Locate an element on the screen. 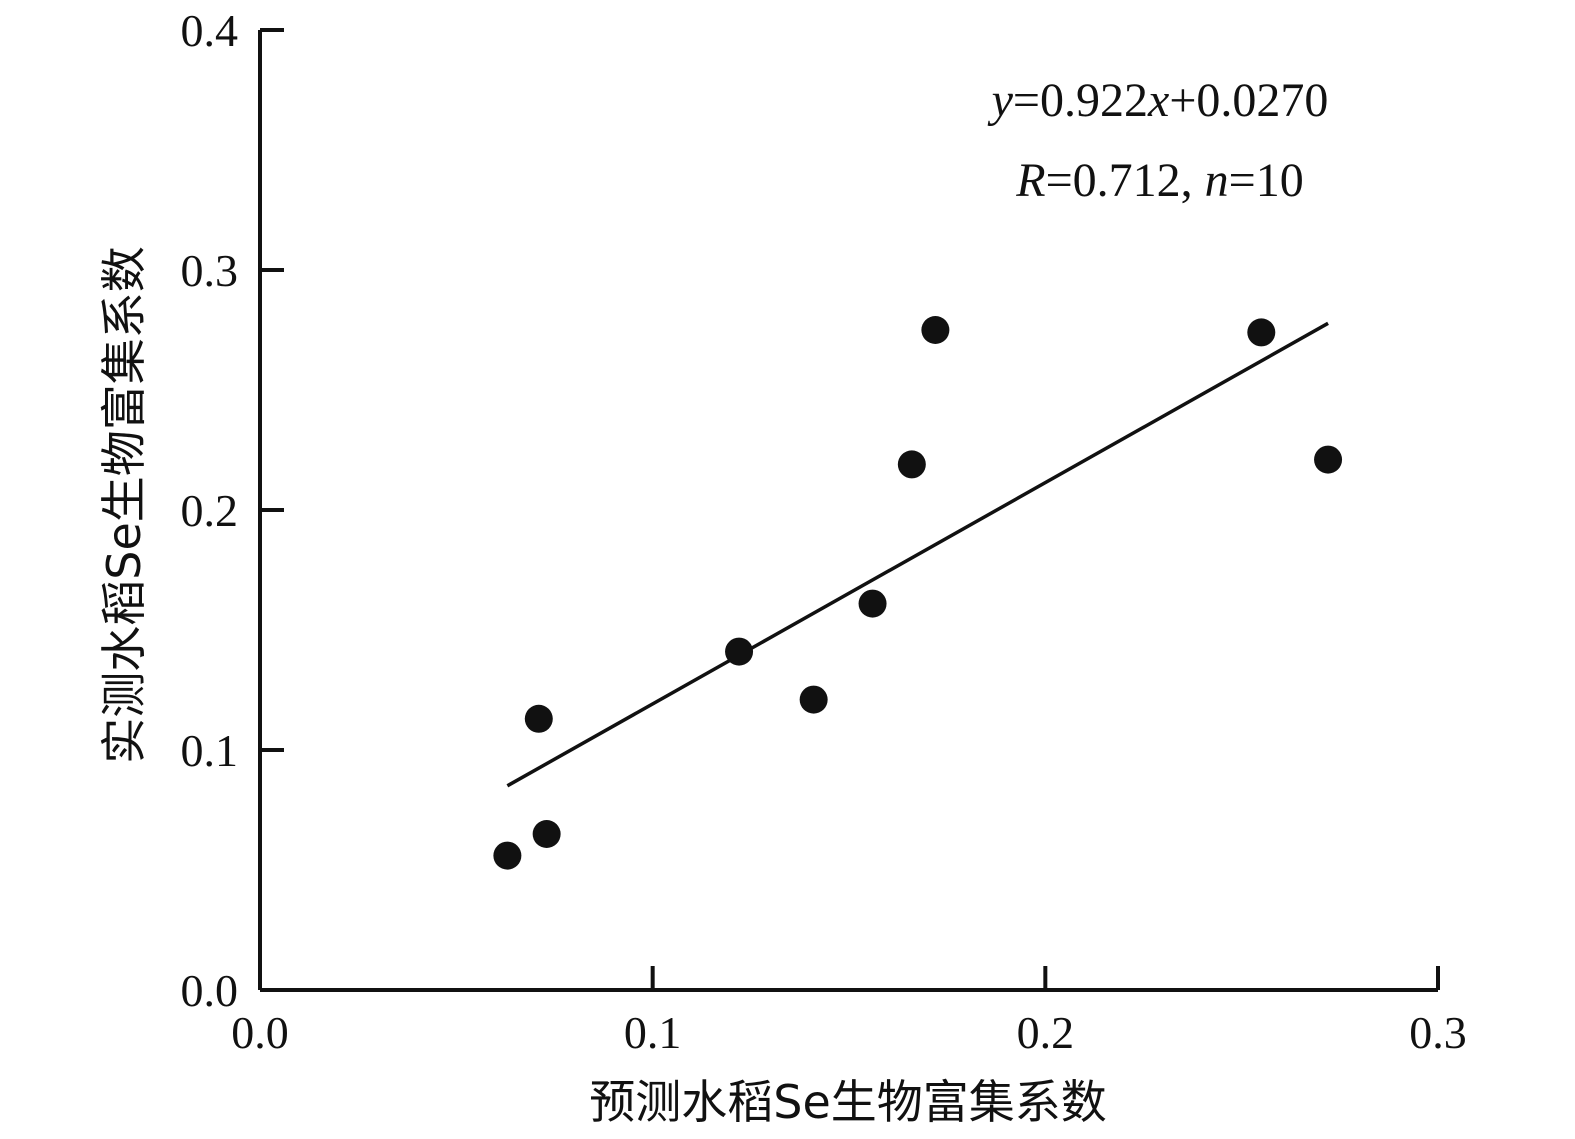 Image resolution: width=1575 pixels, height=1139 pixels. y-tick-label: 0.1 is located at coordinates (210, 750).